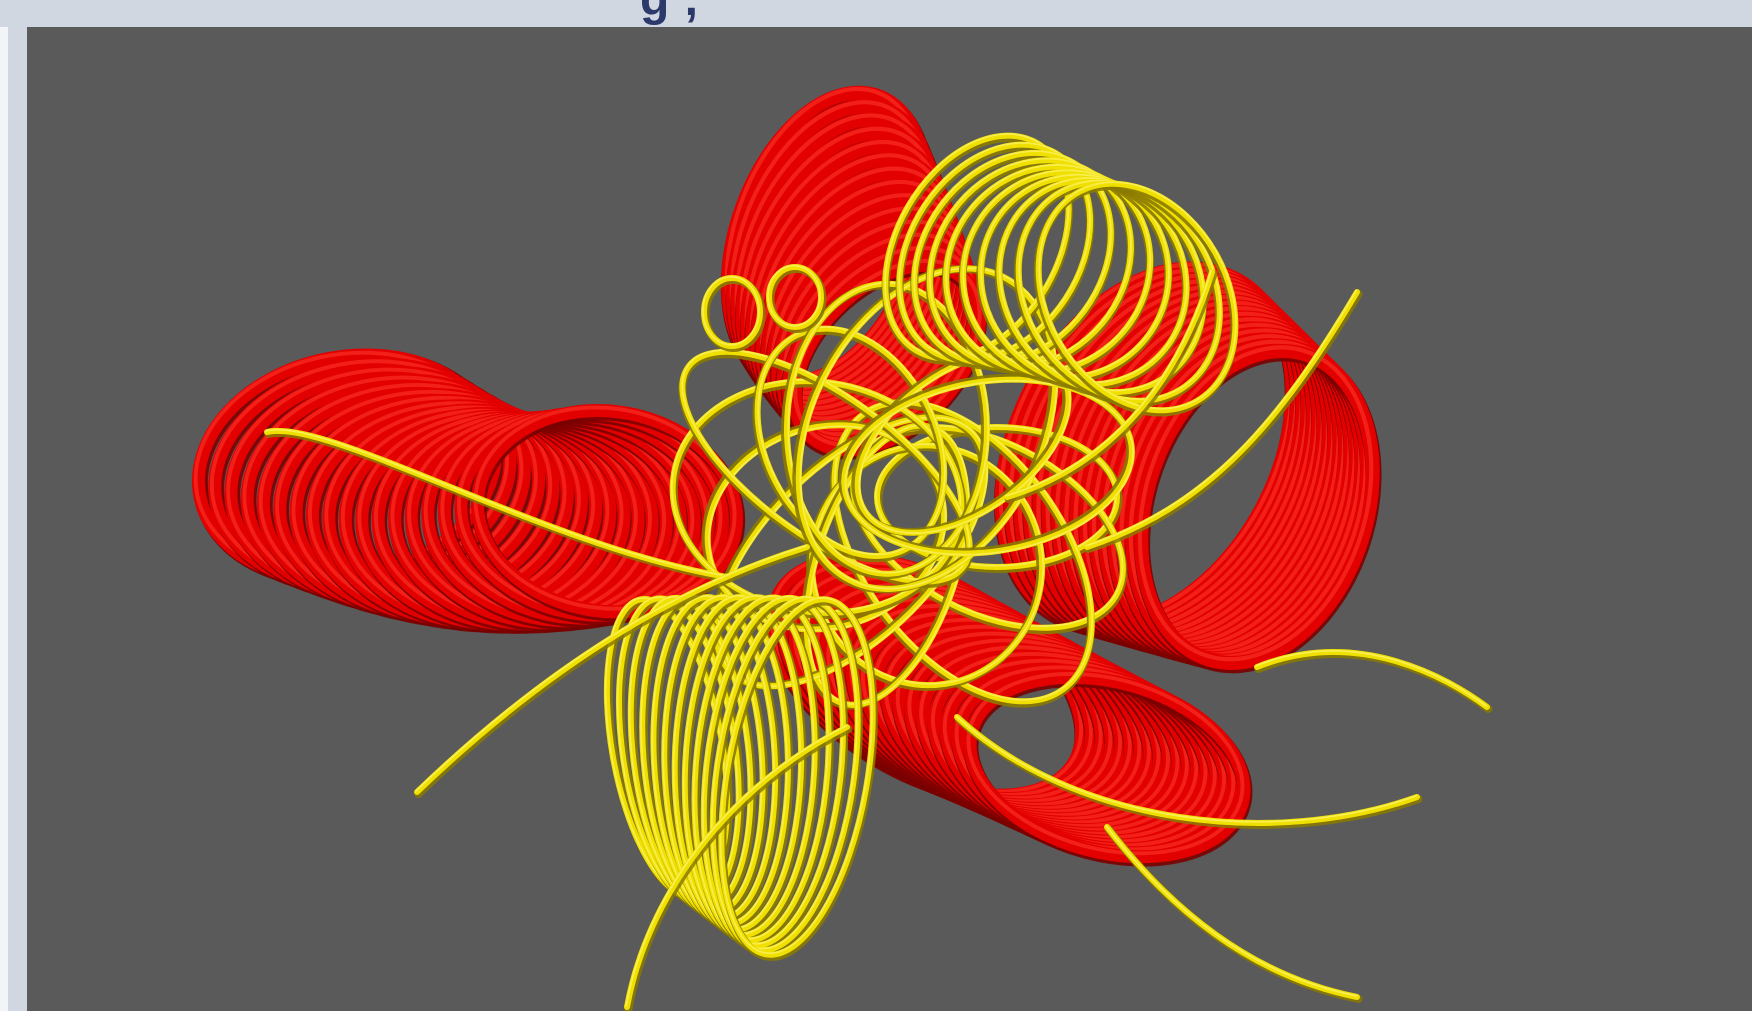  I want to click on left-border-strip, so click(4, 519).